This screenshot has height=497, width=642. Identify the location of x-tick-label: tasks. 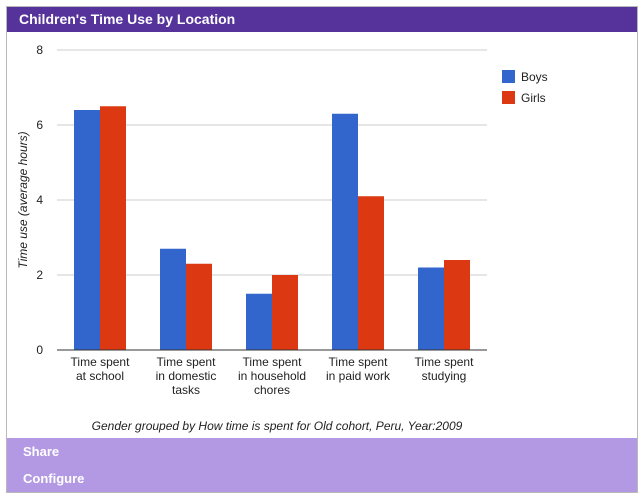
(186, 390).